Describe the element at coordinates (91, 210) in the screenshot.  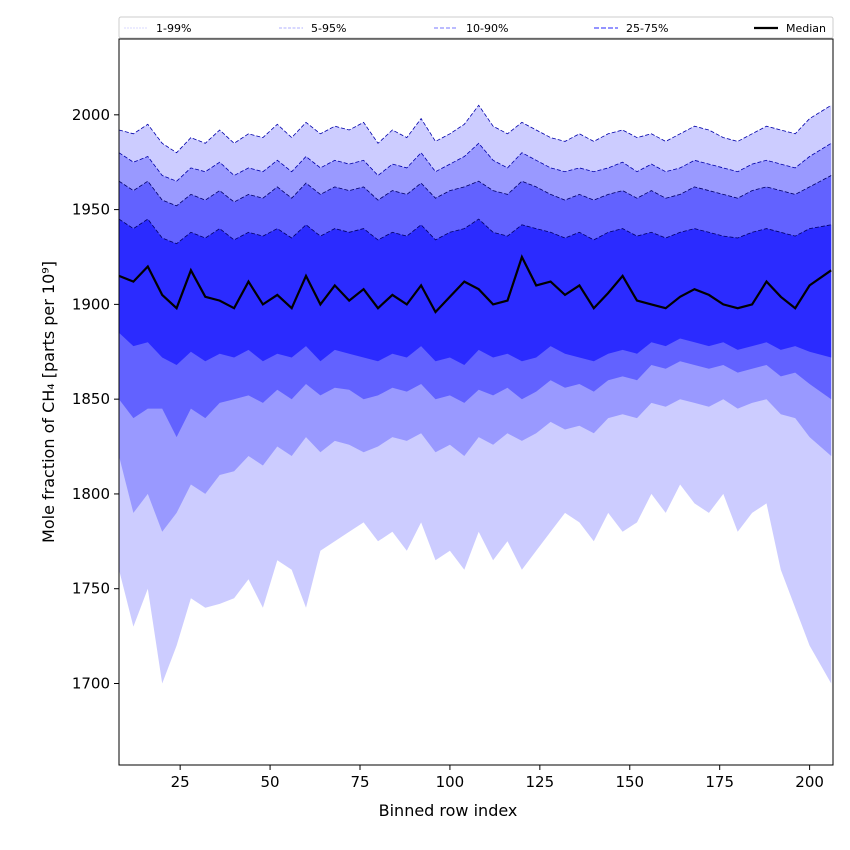
I see `y-tick-label: 1950` at that location.